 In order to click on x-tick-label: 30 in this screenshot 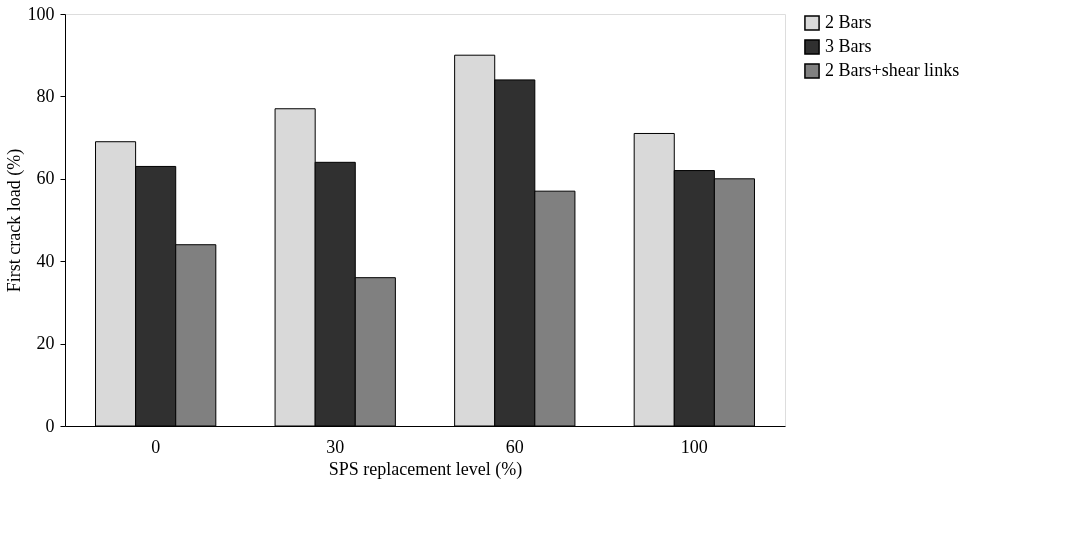, I will do `click(335, 446)`.